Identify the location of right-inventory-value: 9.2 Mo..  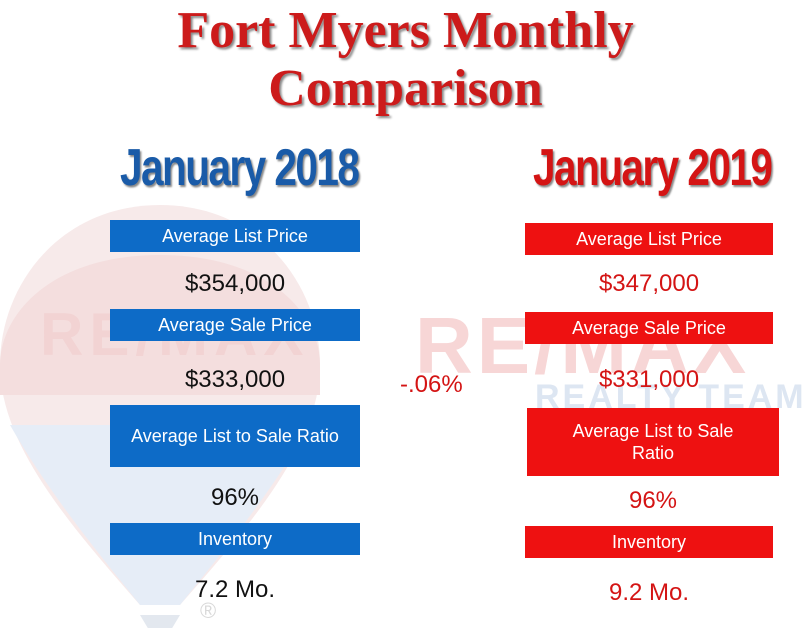
(649, 592).